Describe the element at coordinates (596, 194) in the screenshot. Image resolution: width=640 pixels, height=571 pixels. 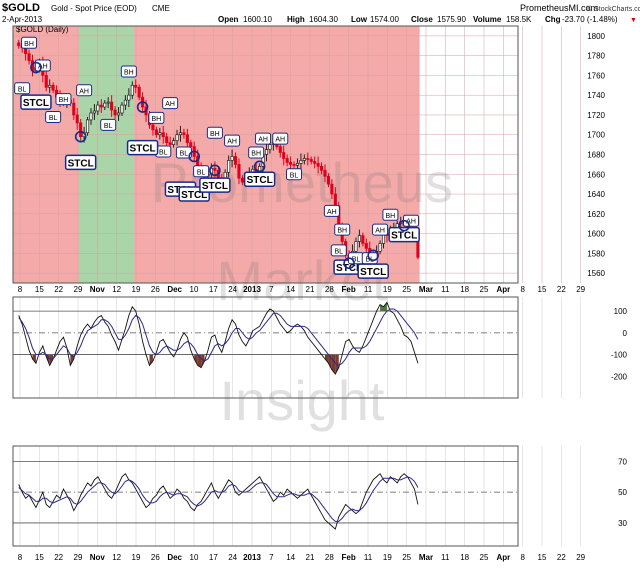
I see `y-tick-label: 1640` at that location.